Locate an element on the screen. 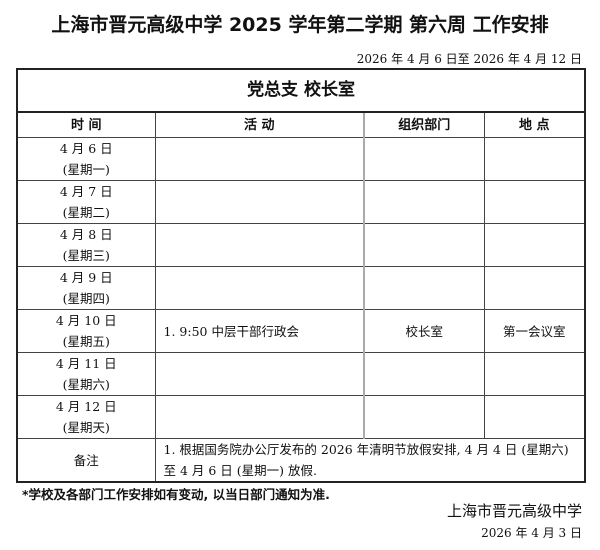 This screenshot has width=600, height=550. table-row: 4 月 8 日 (星期三) is located at coordinates (301, 245).